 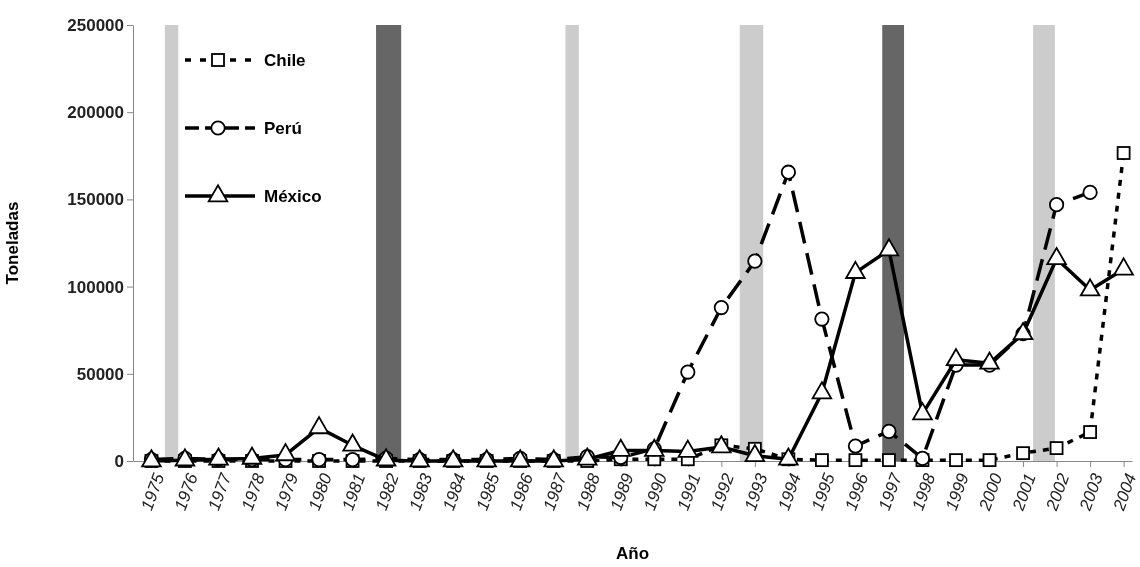 What do you see at coordinates (1124, 492) in the screenshot?
I see `x-tick-label: 2004` at bounding box center [1124, 492].